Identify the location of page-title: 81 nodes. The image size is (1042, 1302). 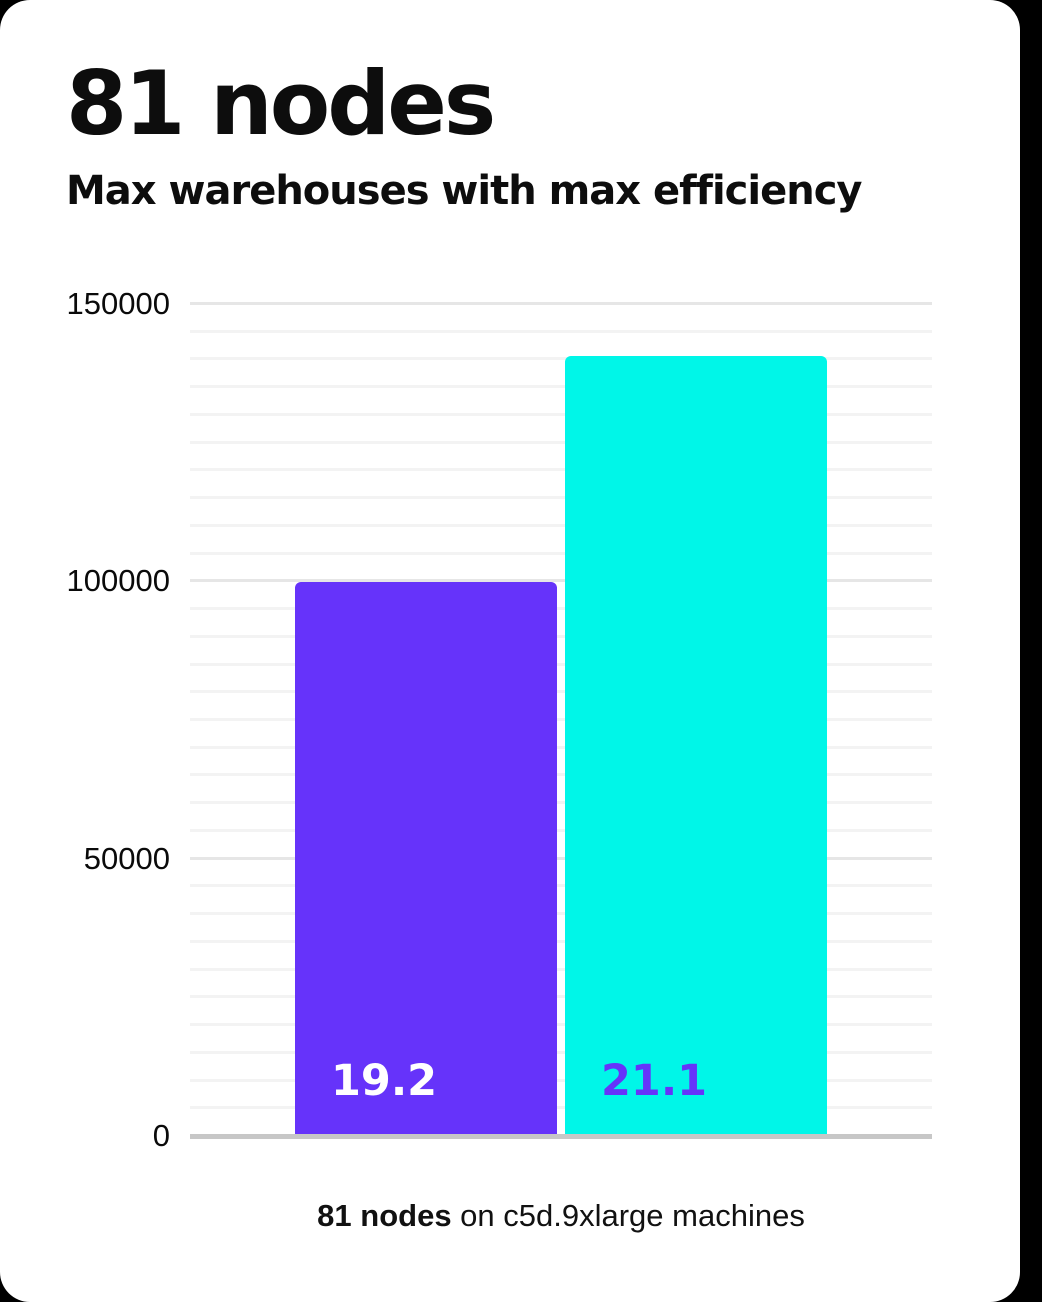
(281, 103).